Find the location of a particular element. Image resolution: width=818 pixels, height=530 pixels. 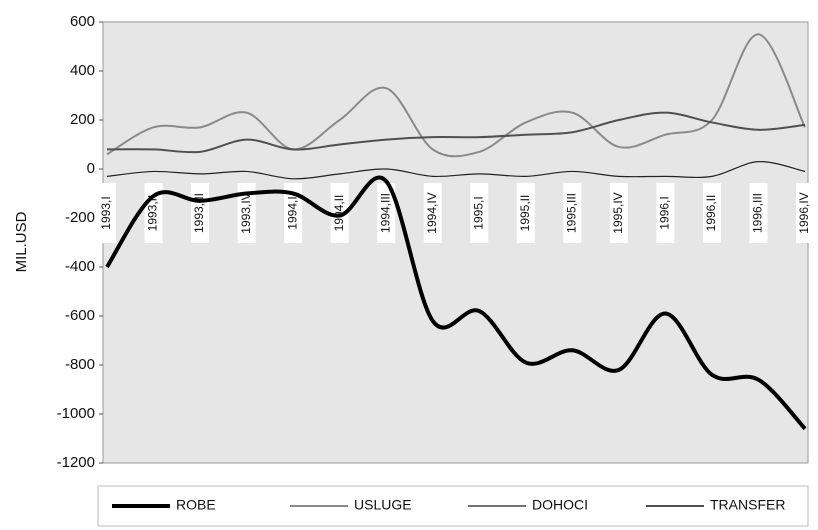

x-tick-label: 1993,I is located at coordinates (106, 212).